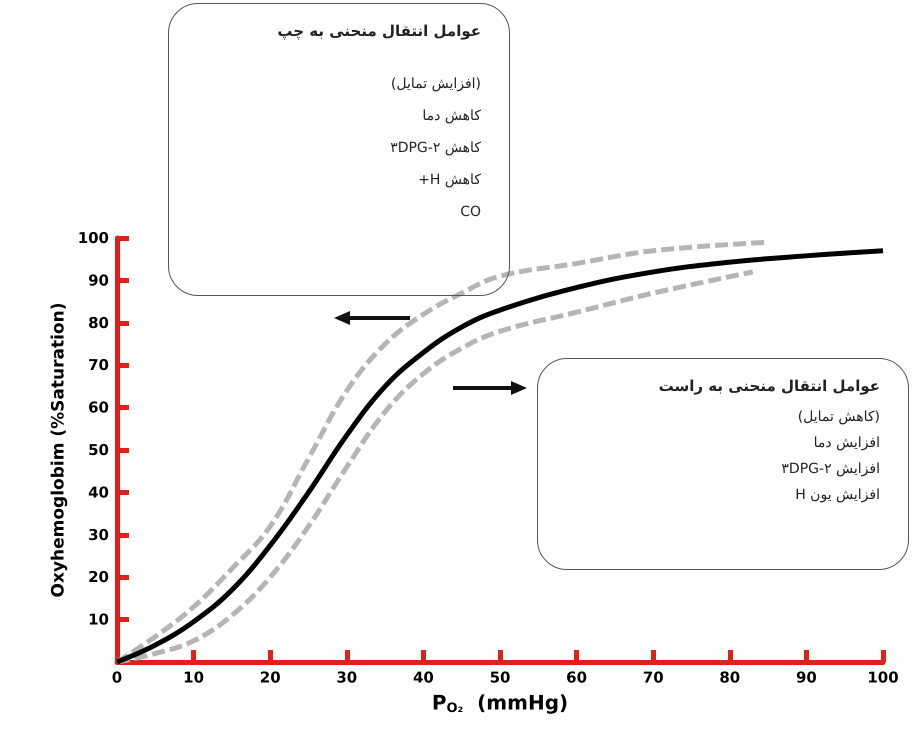 This screenshot has width=912, height=729. I want to click on y-tick-label: 100, so click(93, 238).